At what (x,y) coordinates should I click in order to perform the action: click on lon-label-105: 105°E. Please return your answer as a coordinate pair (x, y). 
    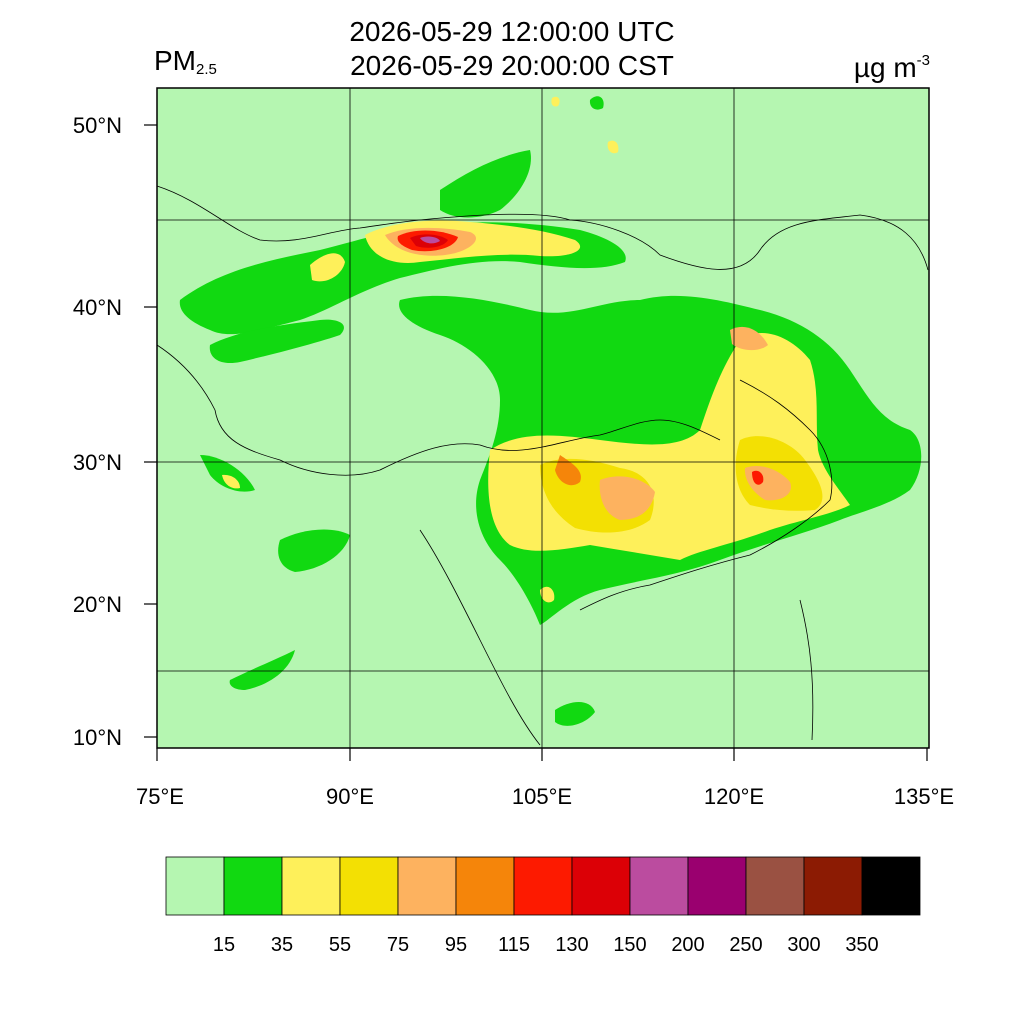
    Looking at the image, I should click on (542, 796).